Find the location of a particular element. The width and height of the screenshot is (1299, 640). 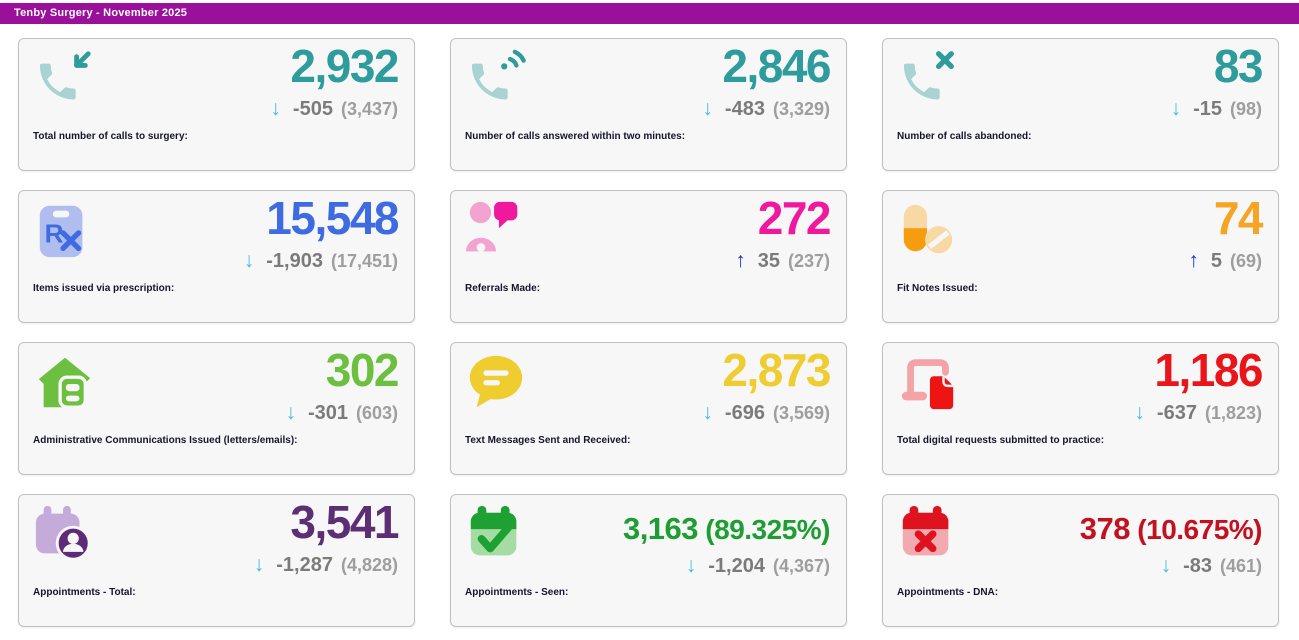

card-metrics: 2,932 ↓ -505 (3,437) is located at coordinates (334, 80).